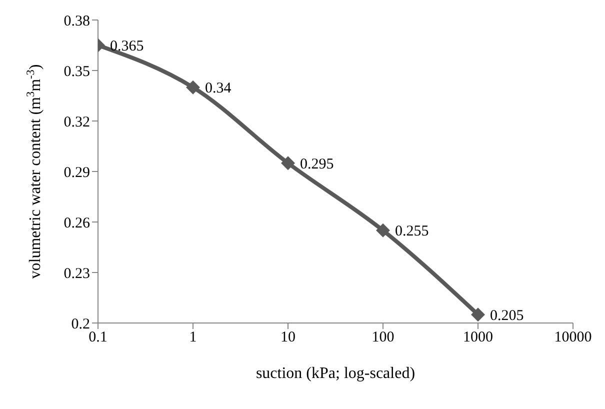 The width and height of the screenshot is (605, 409). Describe the element at coordinates (218, 88) in the screenshot. I see `data-label: 0.34` at that location.